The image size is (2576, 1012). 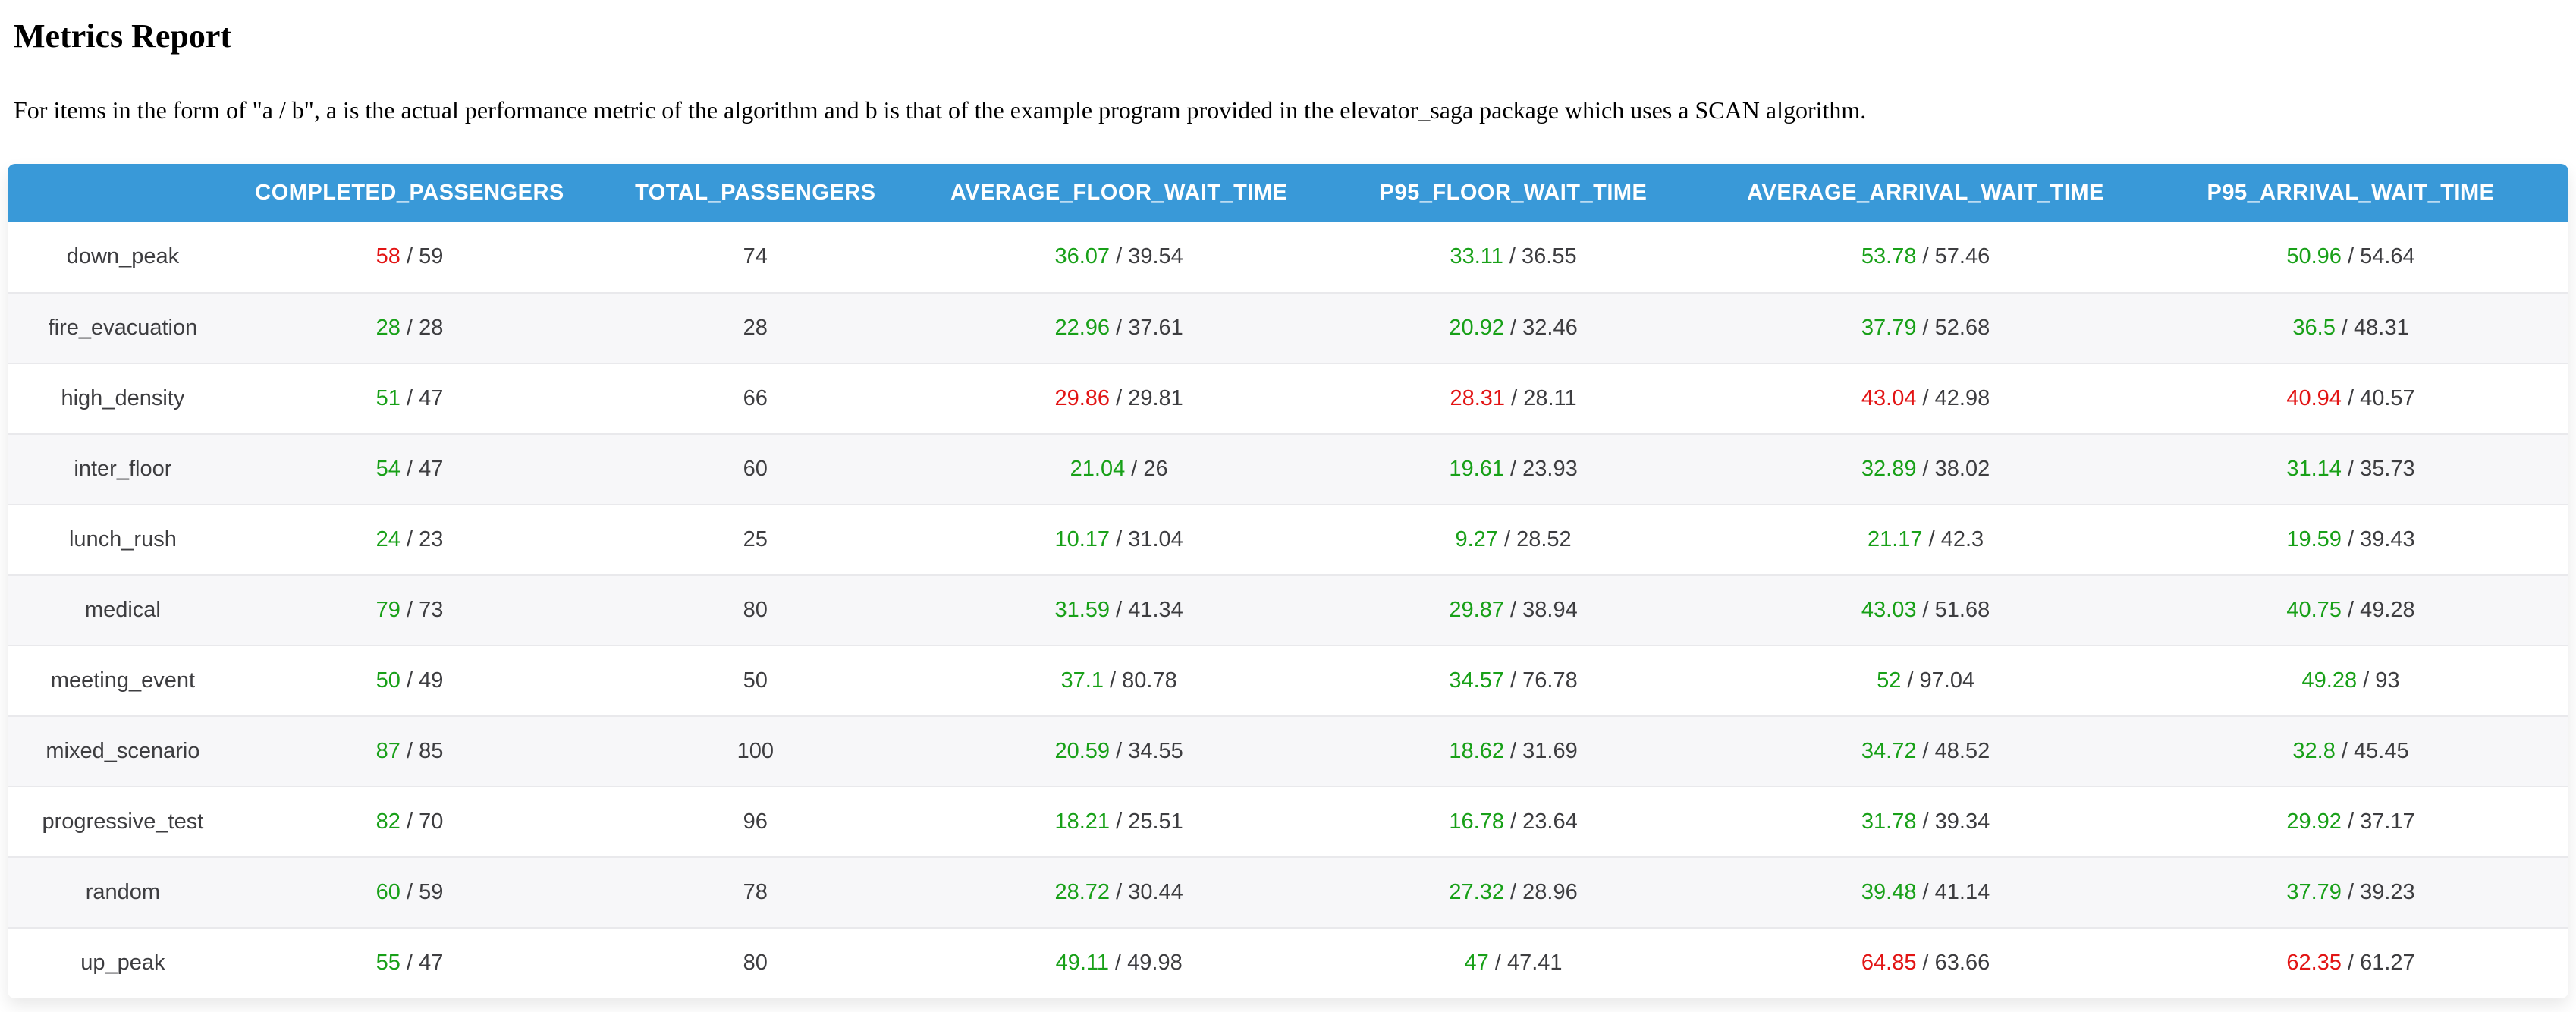 What do you see at coordinates (388, 468) in the screenshot?
I see `metric-actual-value: 54` at bounding box center [388, 468].